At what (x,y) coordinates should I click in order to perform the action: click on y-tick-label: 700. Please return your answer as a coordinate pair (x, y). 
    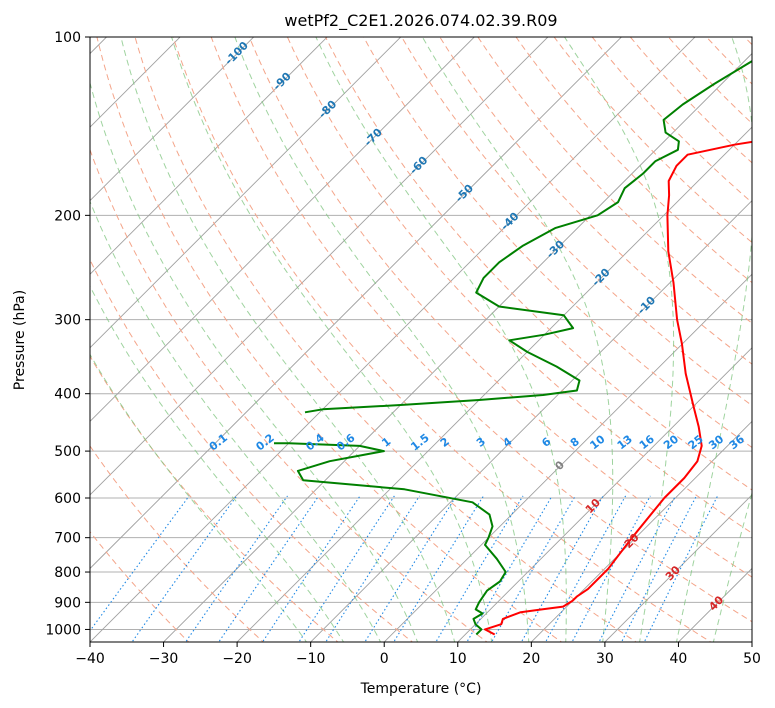
    Looking at the image, I should click on (67, 539).